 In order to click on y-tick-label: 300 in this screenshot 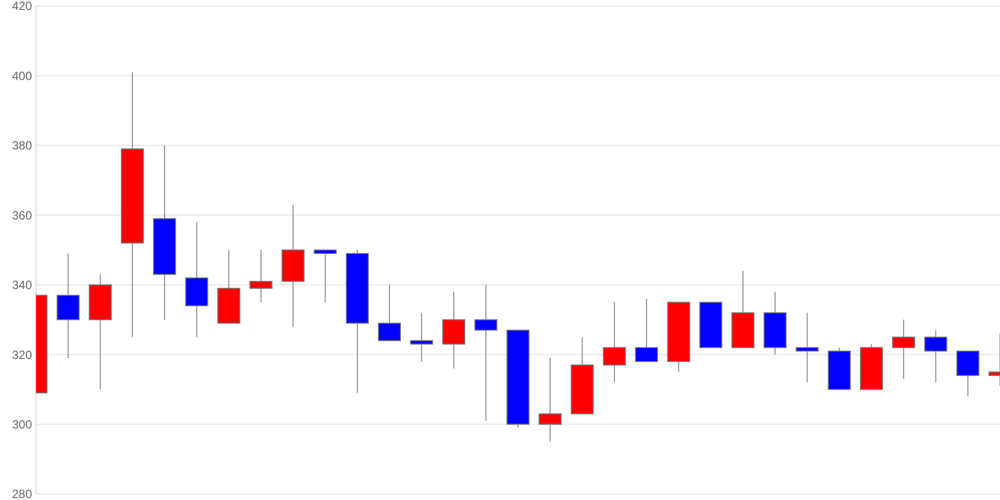, I will do `click(22, 424)`.